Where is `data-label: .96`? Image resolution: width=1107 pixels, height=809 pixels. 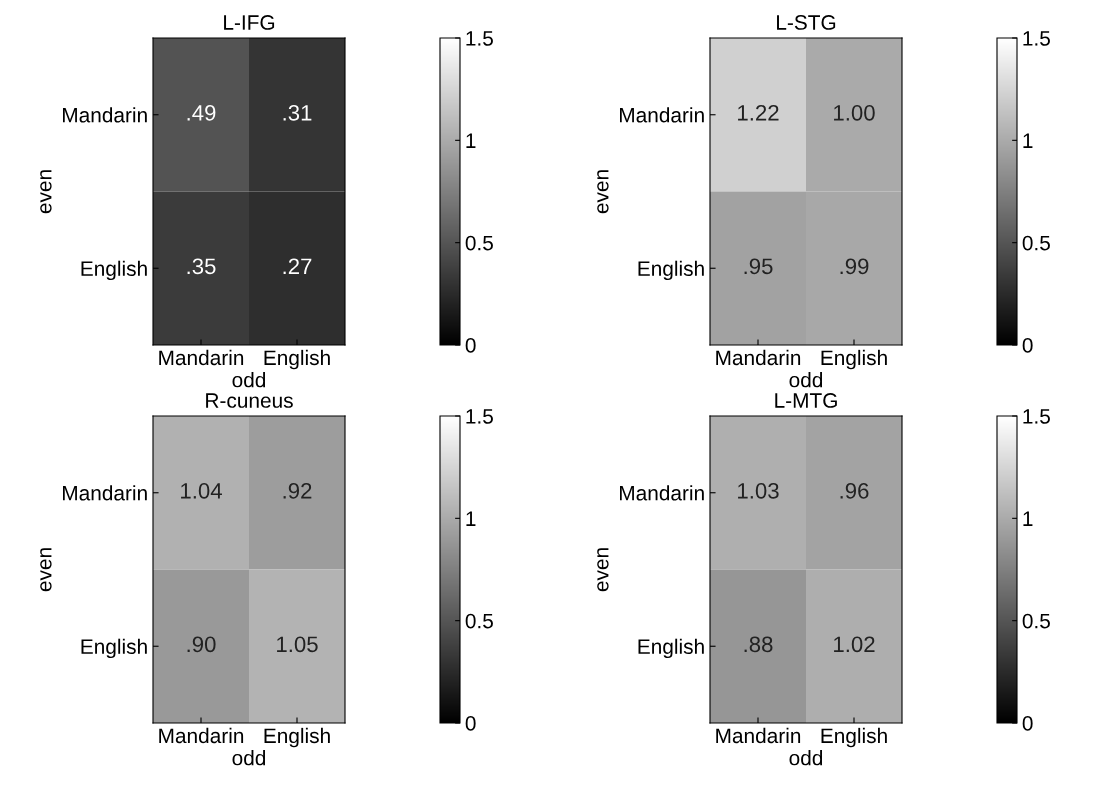
data-label: .96 is located at coordinates (854, 490).